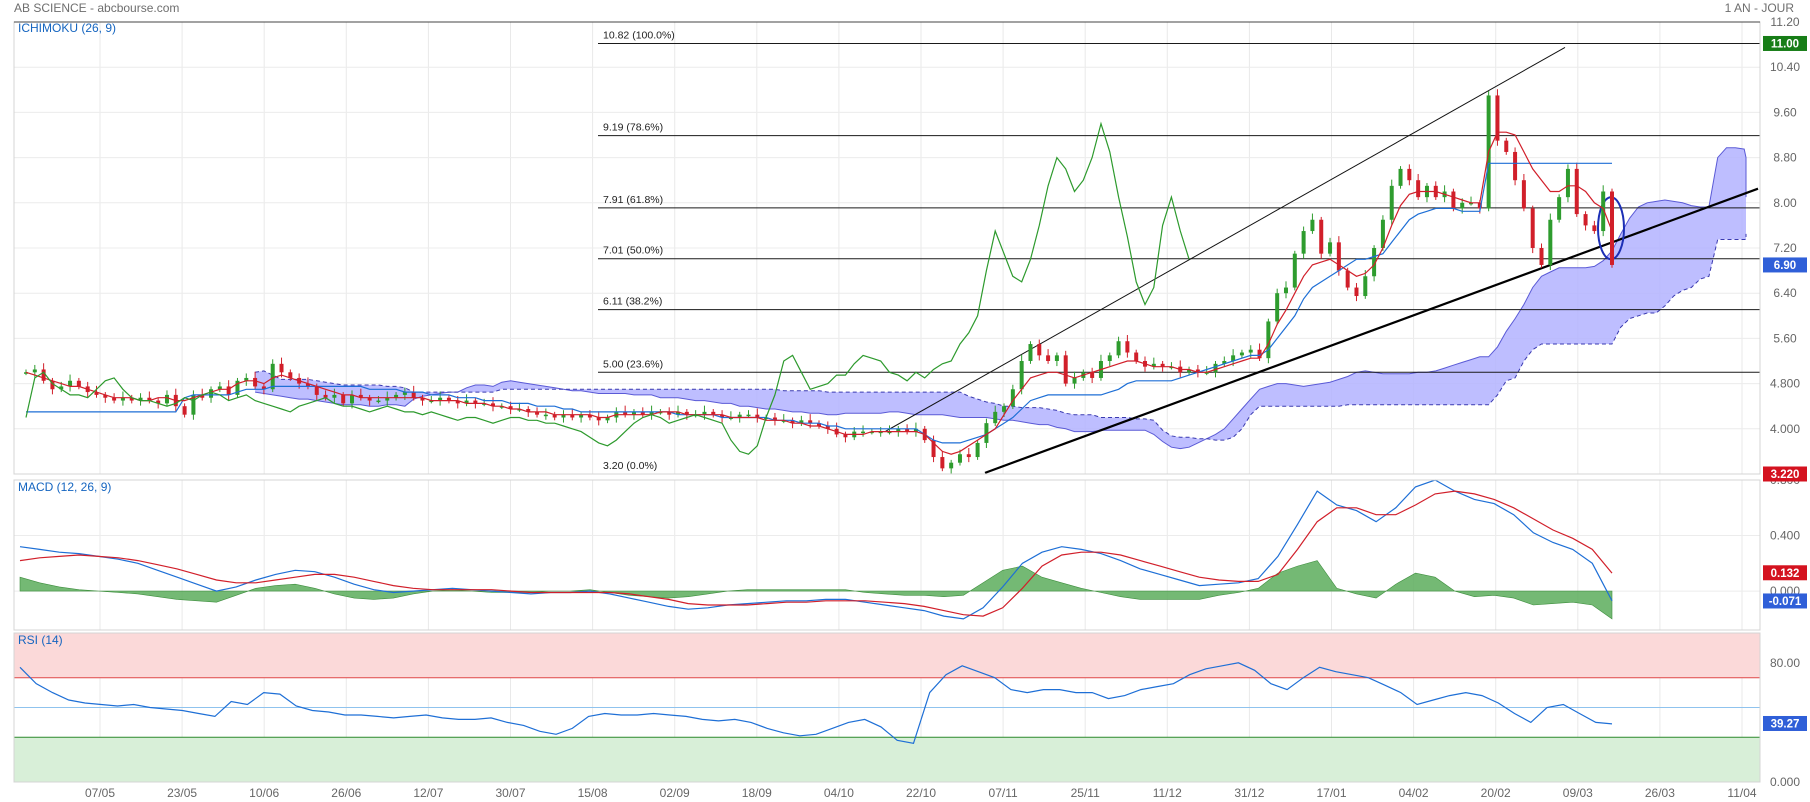 This screenshot has height=802, width=1810. I want to click on x-tick-label: 25/11, so click(1085, 793).